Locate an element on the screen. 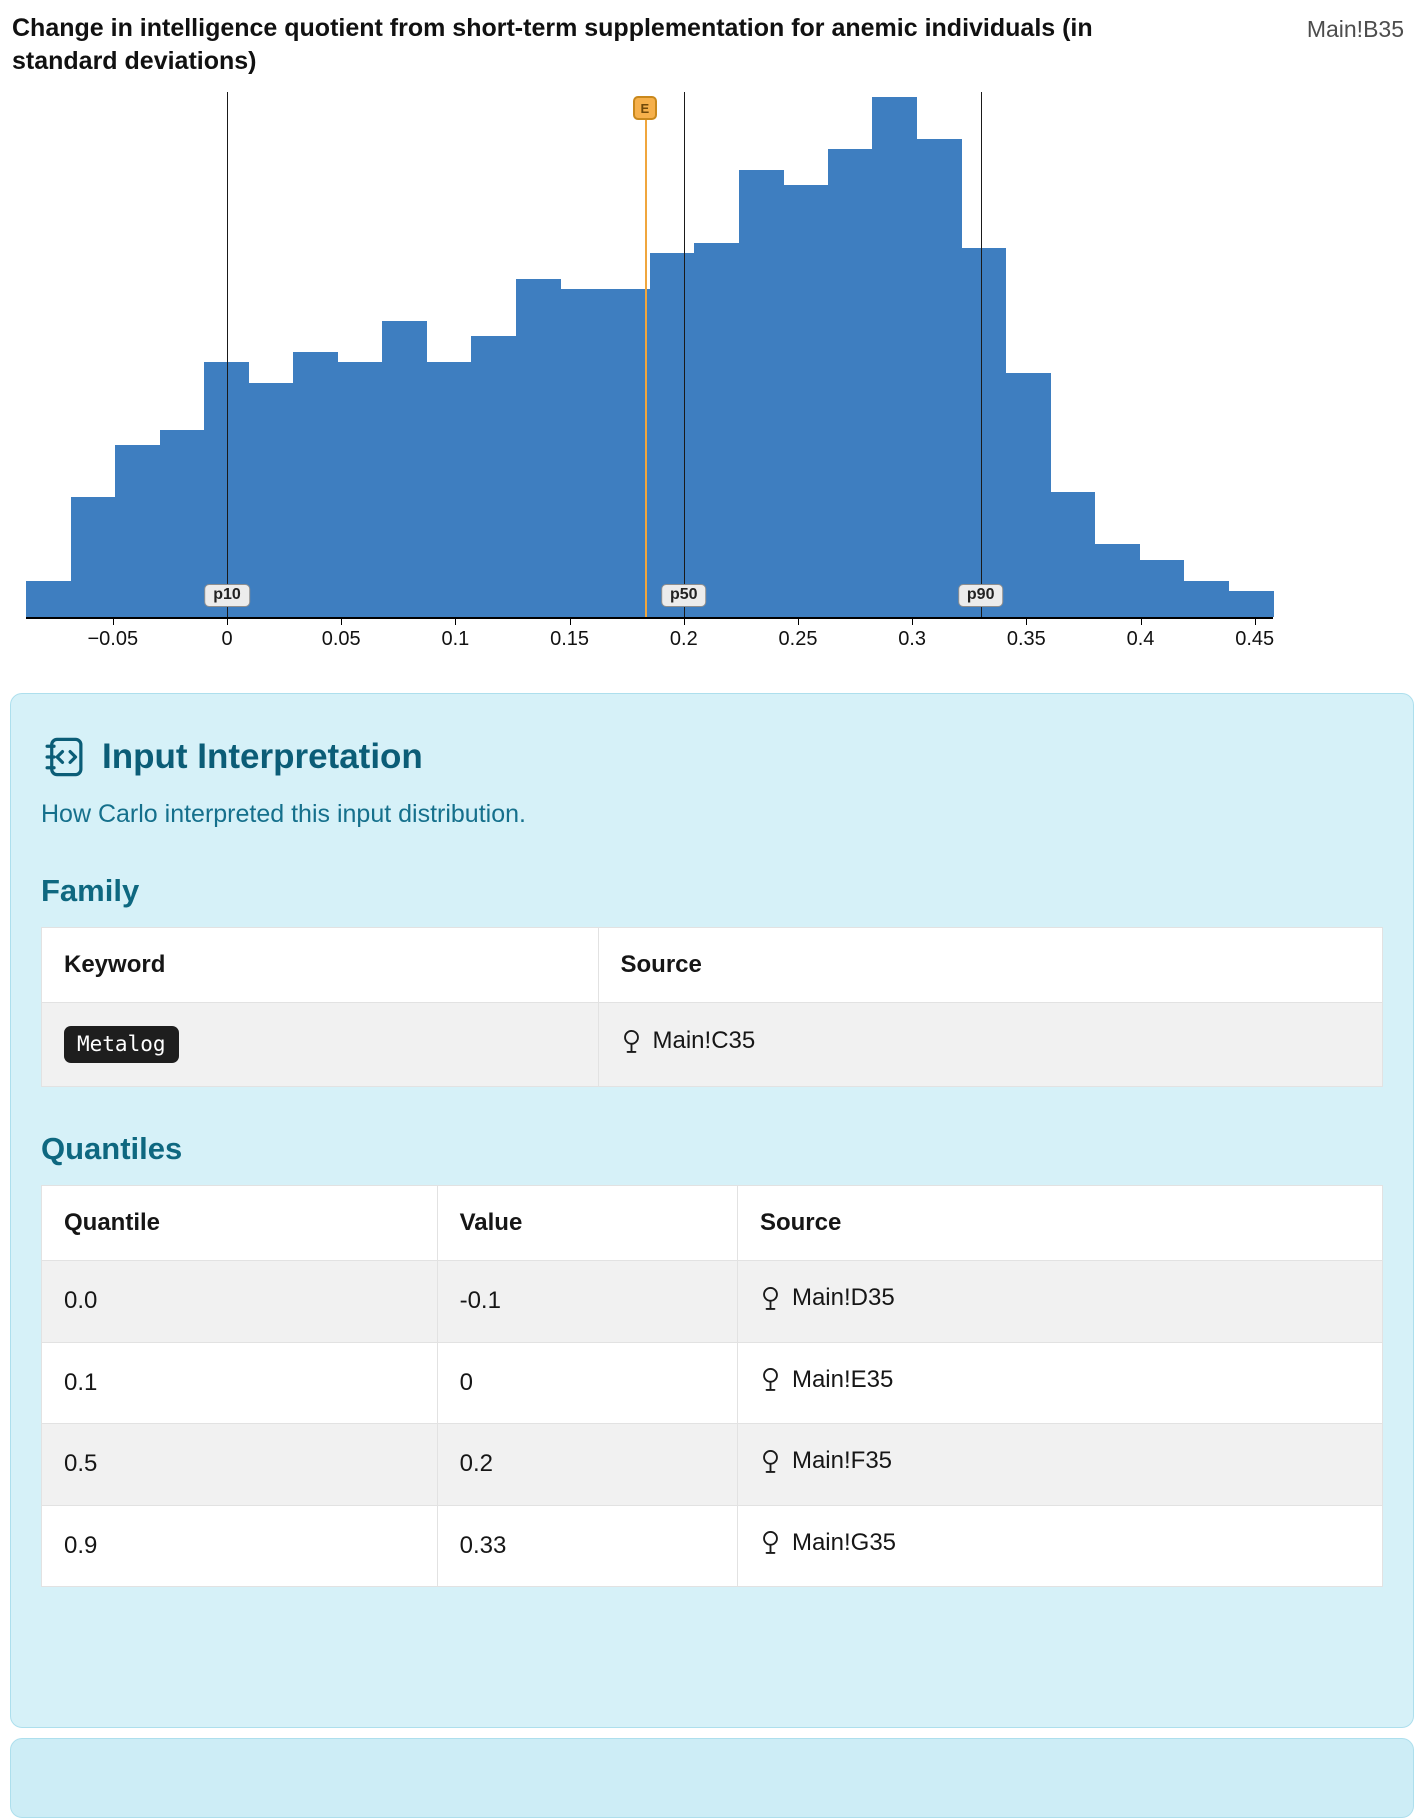  source-link: Main!G35 is located at coordinates (828, 1543).